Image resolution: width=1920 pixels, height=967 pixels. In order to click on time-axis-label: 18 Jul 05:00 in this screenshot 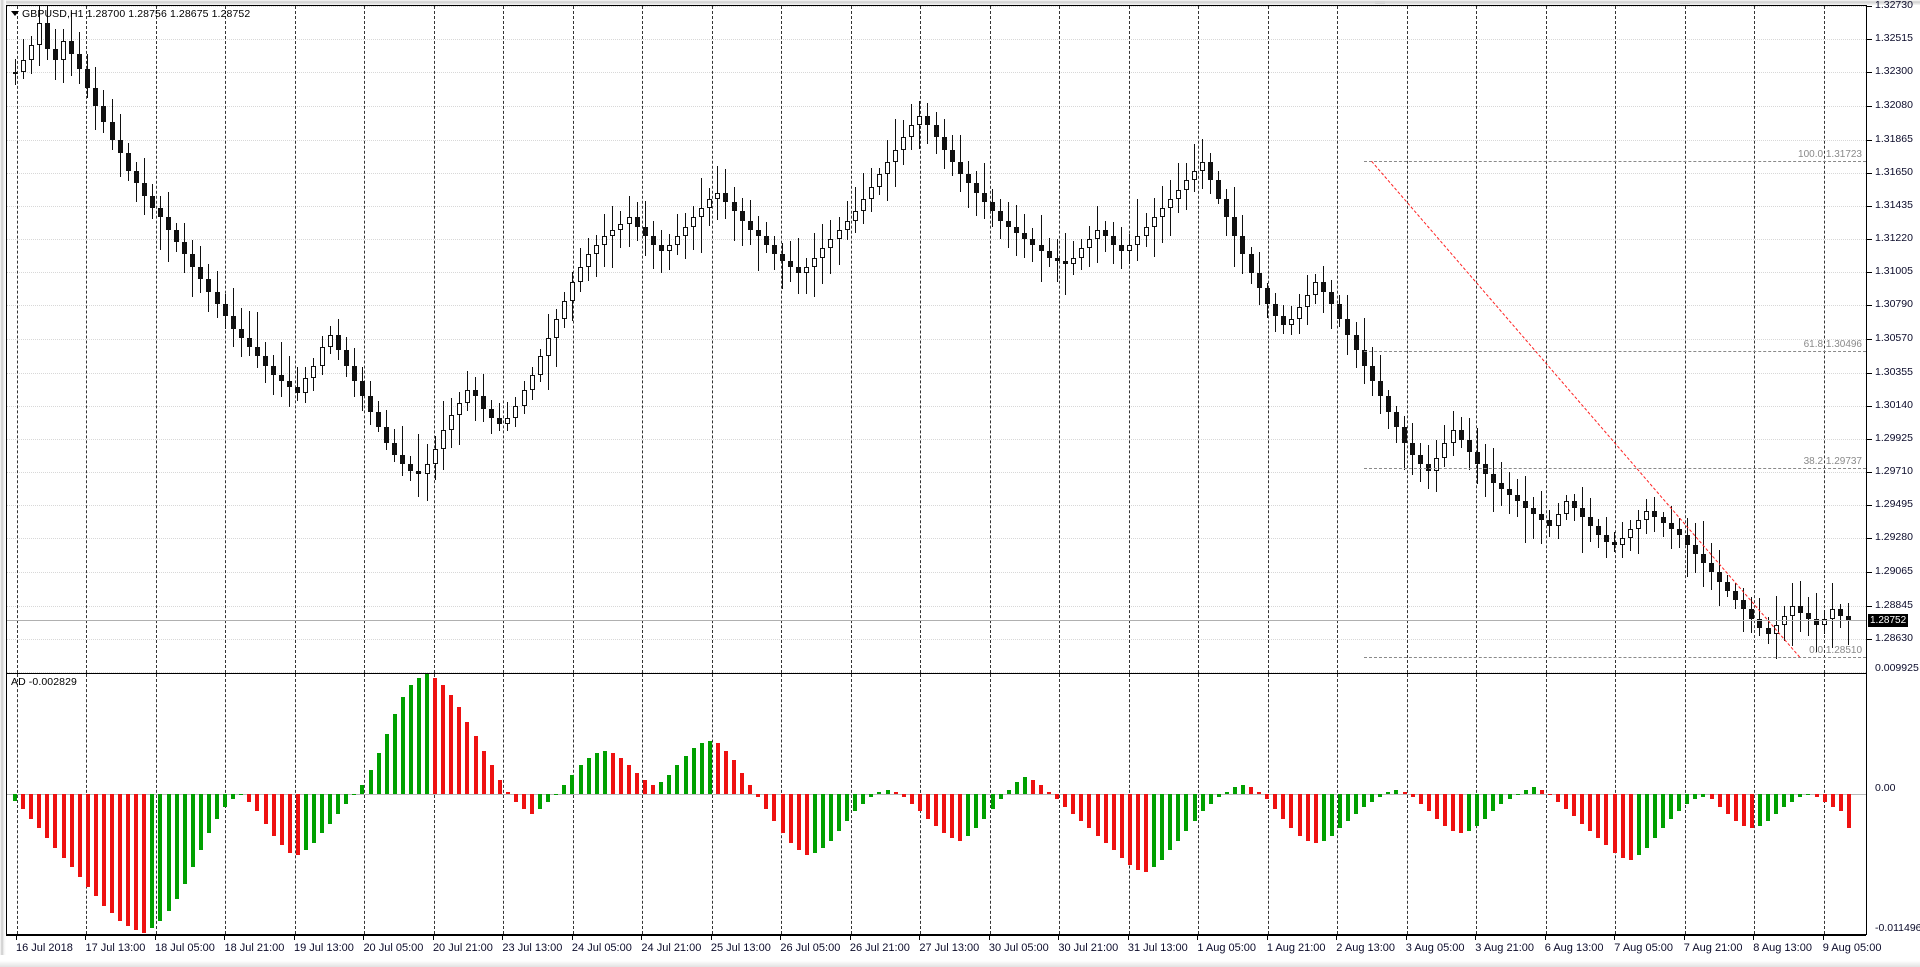, I will do `click(184, 948)`.